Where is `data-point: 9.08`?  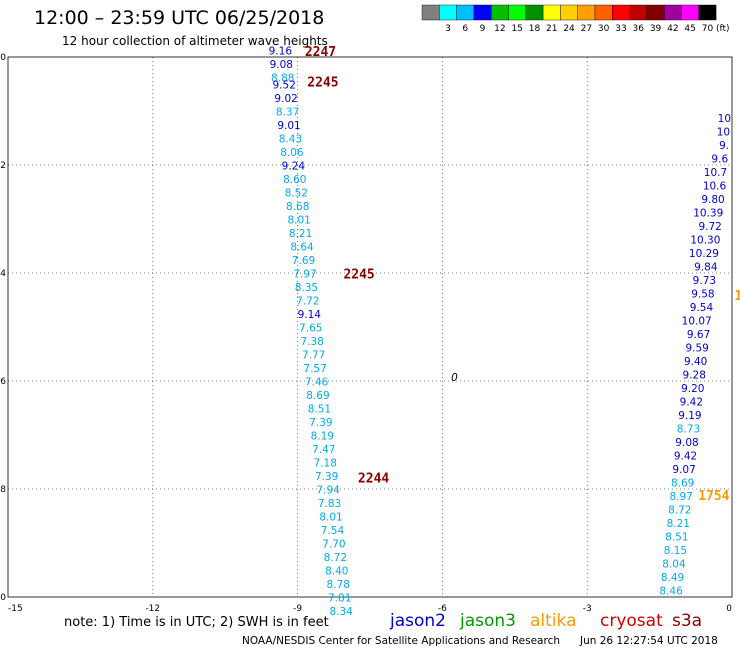 data-point: 9.08 is located at coordinates (281, 65).